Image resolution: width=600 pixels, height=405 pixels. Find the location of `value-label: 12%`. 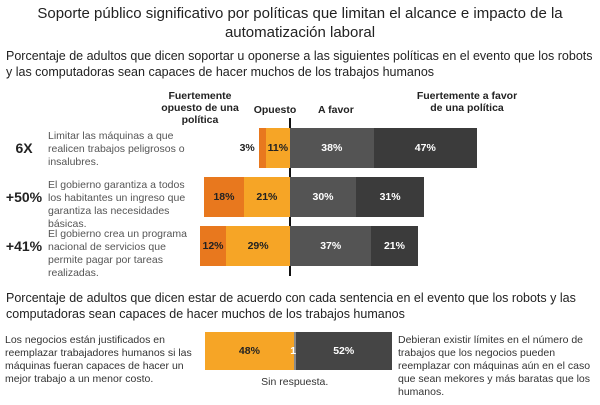

value-label: 12% is located at coordinates (213, 246).